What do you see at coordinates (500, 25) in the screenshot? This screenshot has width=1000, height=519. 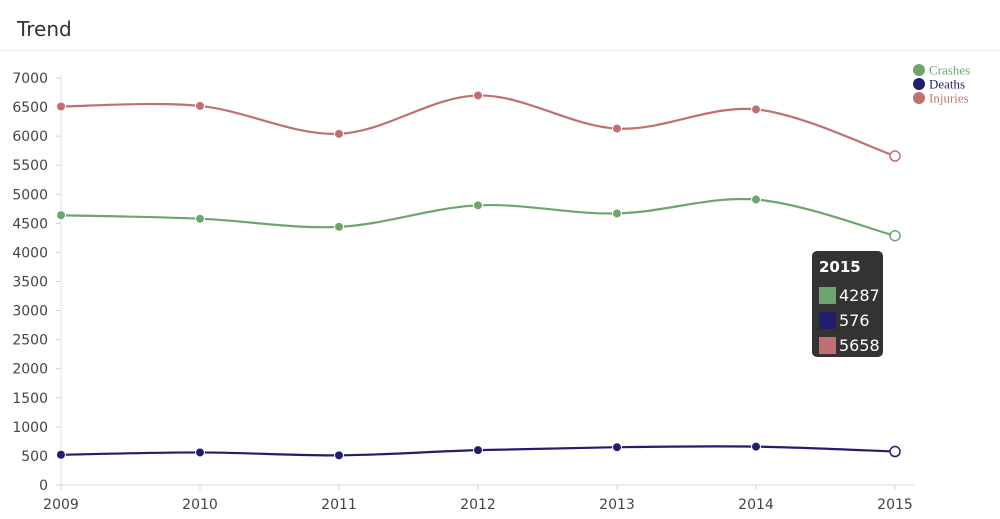 I see `chart-header: Trend` at bounding box center [500, 25].